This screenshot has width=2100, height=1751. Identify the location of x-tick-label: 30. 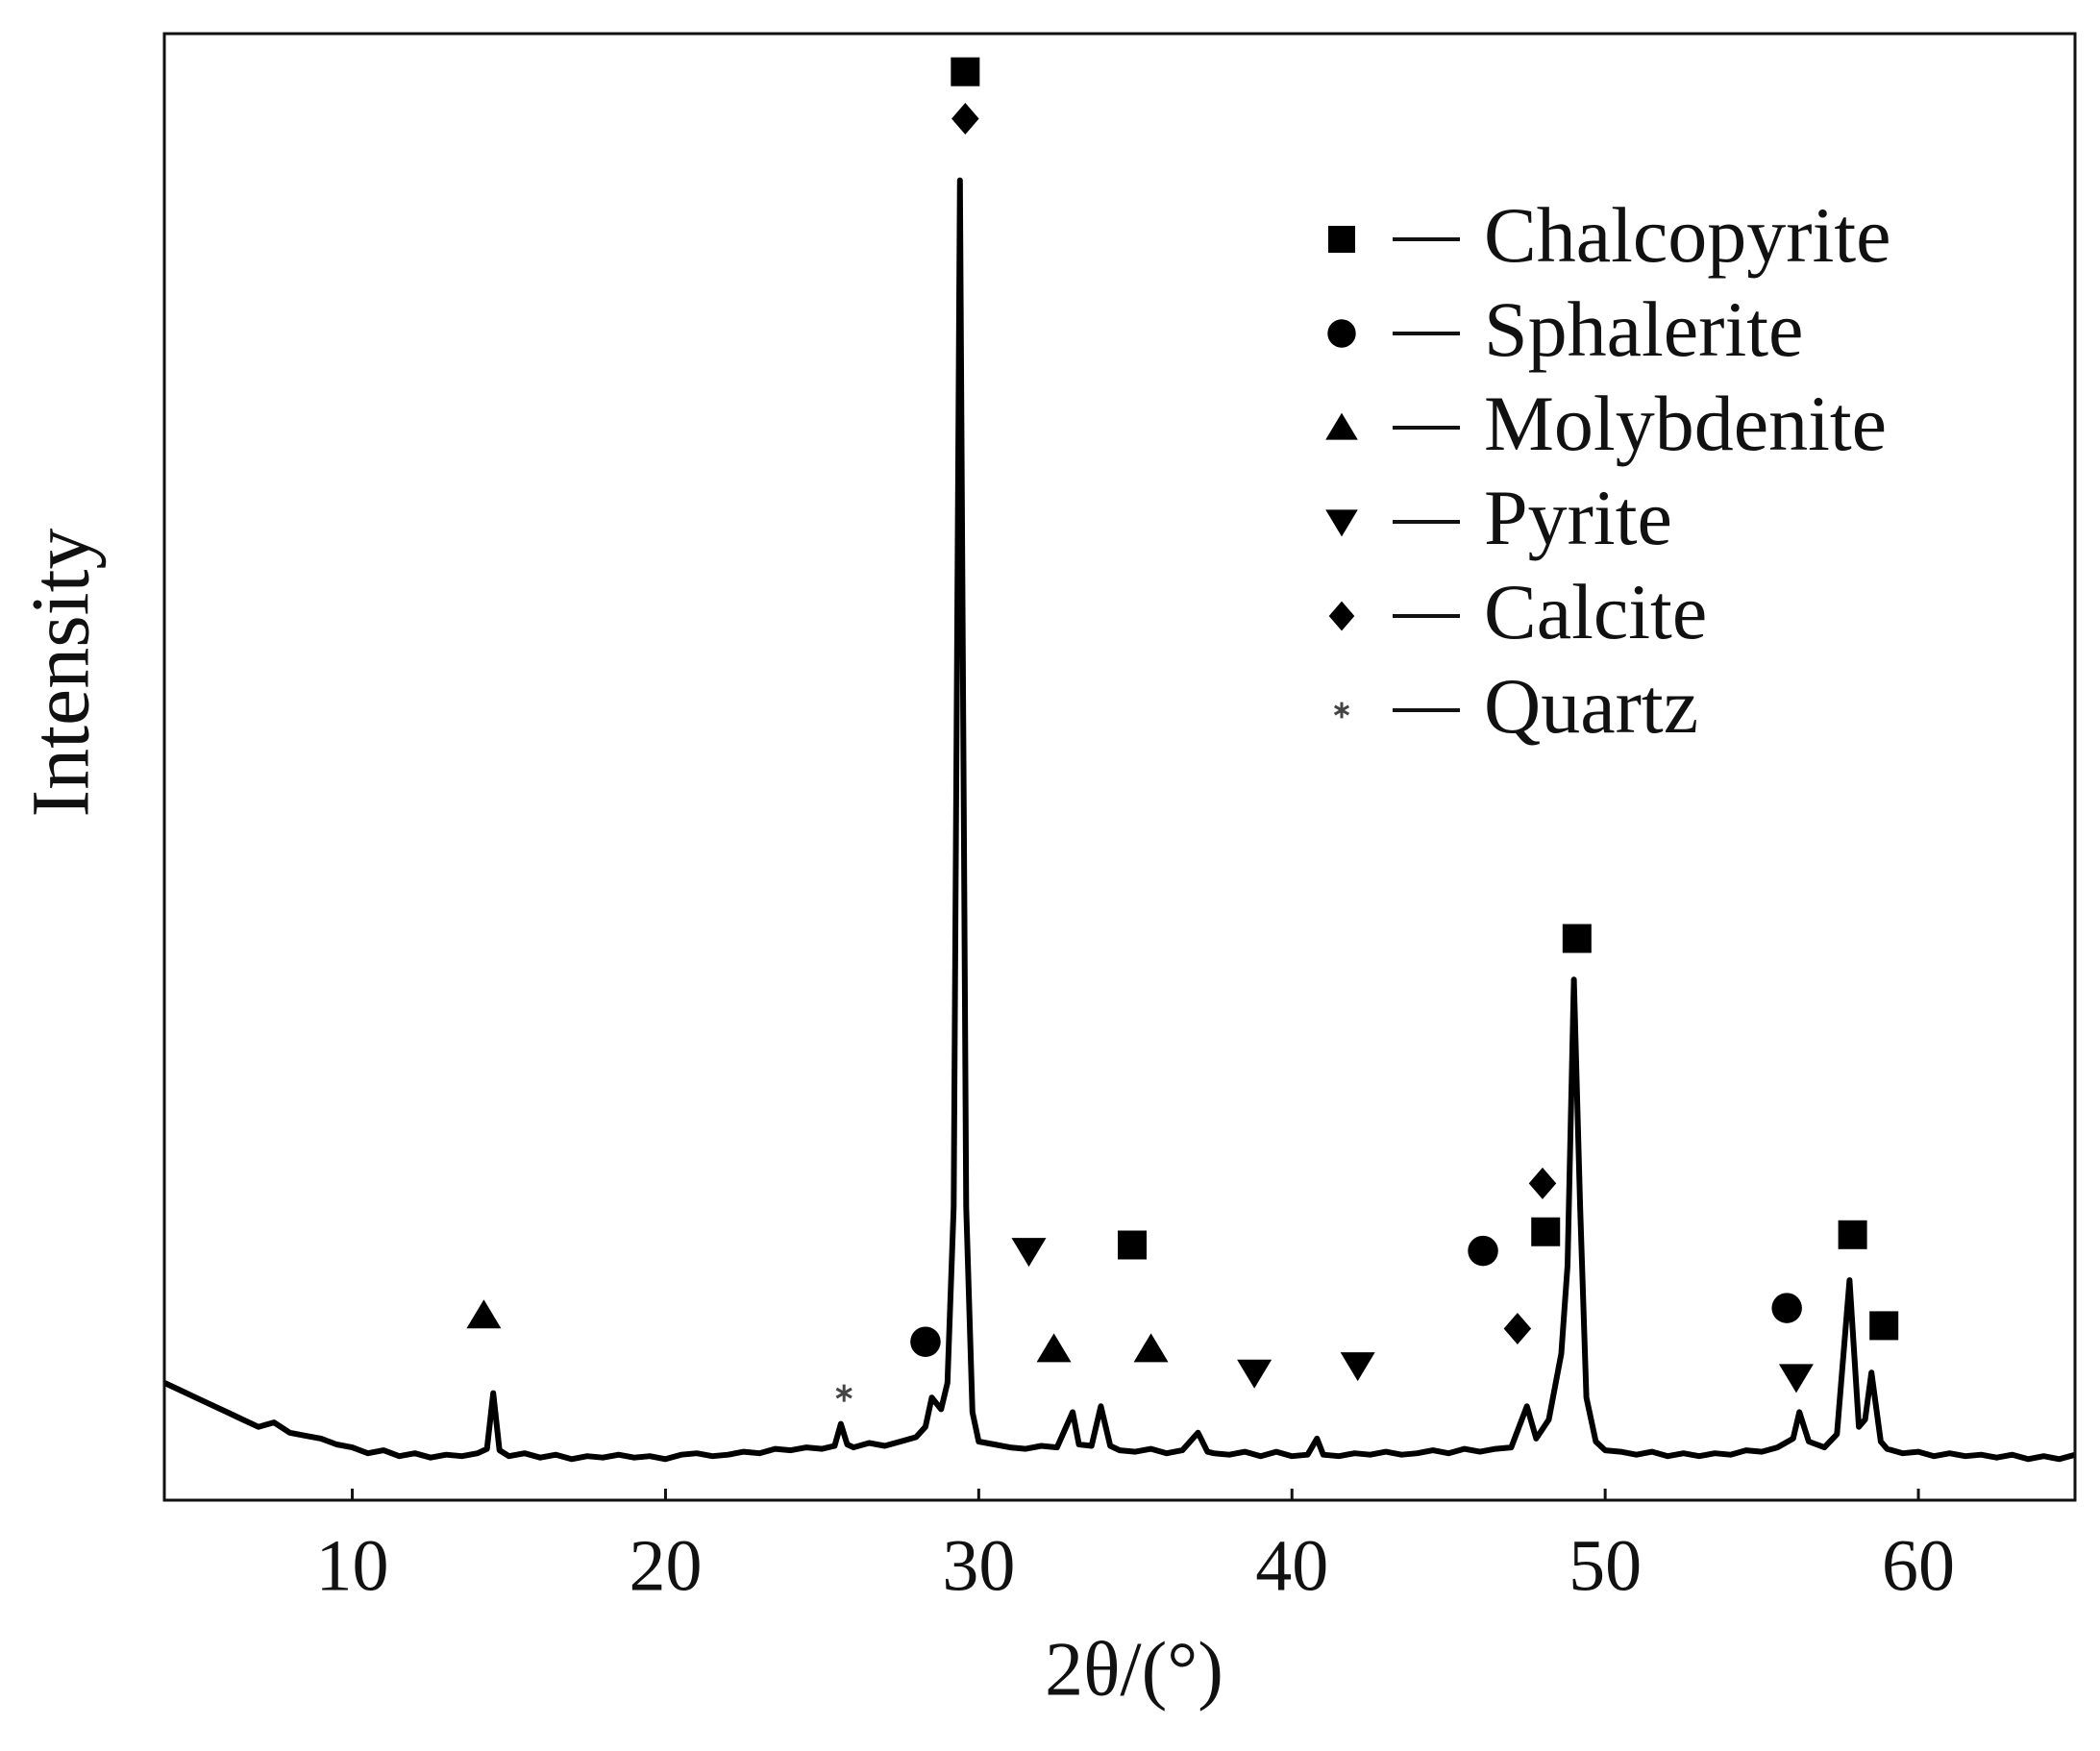
(979, 1566).